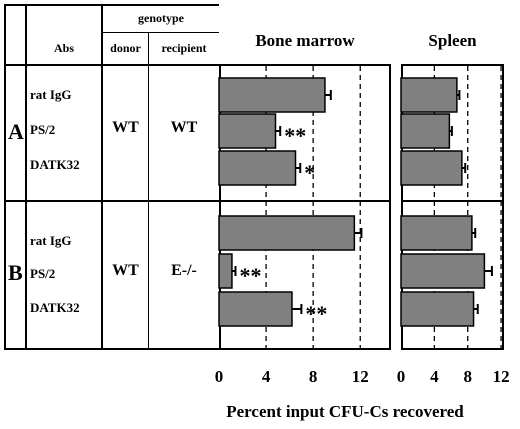  What do you see at coordinates (125, 270) in the screenshot?
I see `donor-genotype-b: WT` at bounding box center [125, 270].